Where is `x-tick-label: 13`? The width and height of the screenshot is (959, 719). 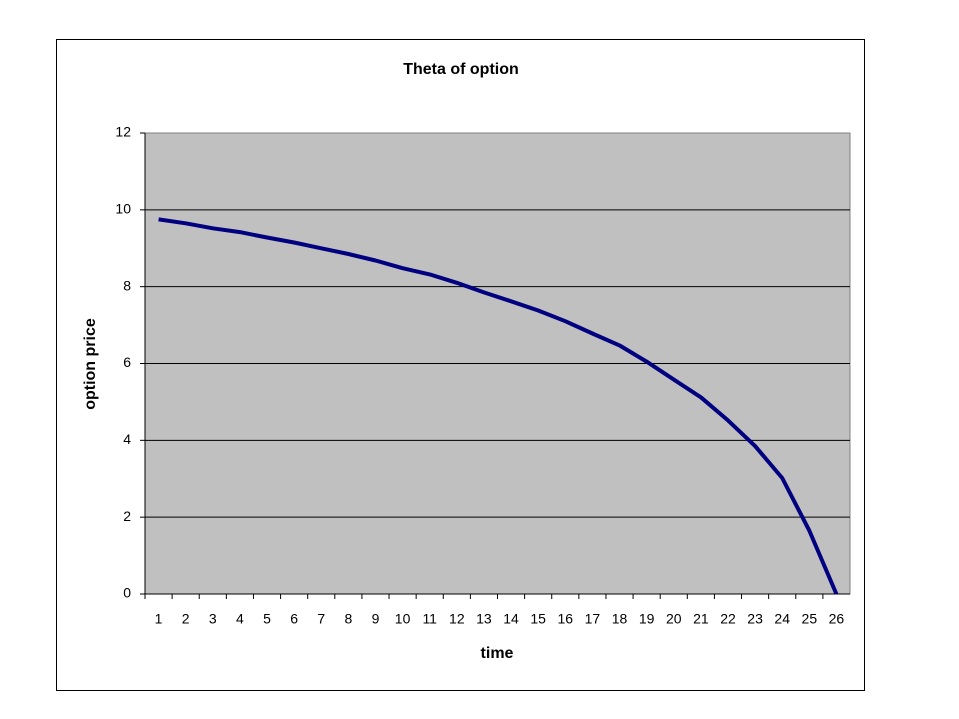 x-tick-label: 13 is located at coordinates (484, 619).